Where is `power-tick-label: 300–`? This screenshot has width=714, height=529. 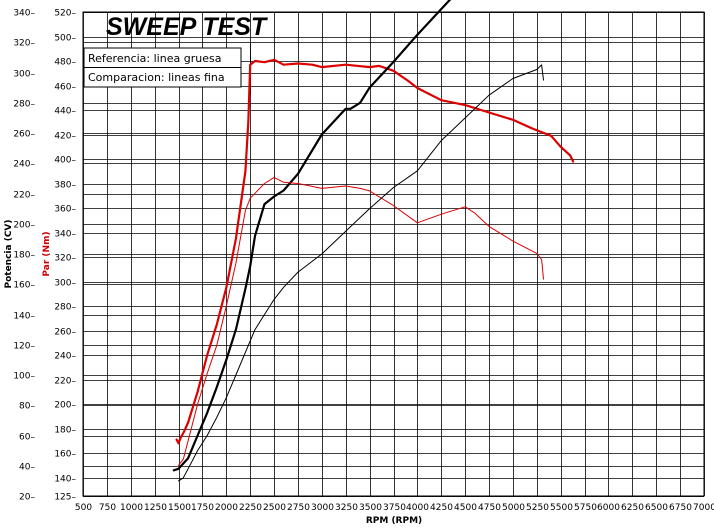
power-tick-label: 300– is located at coordinates (24, 75).